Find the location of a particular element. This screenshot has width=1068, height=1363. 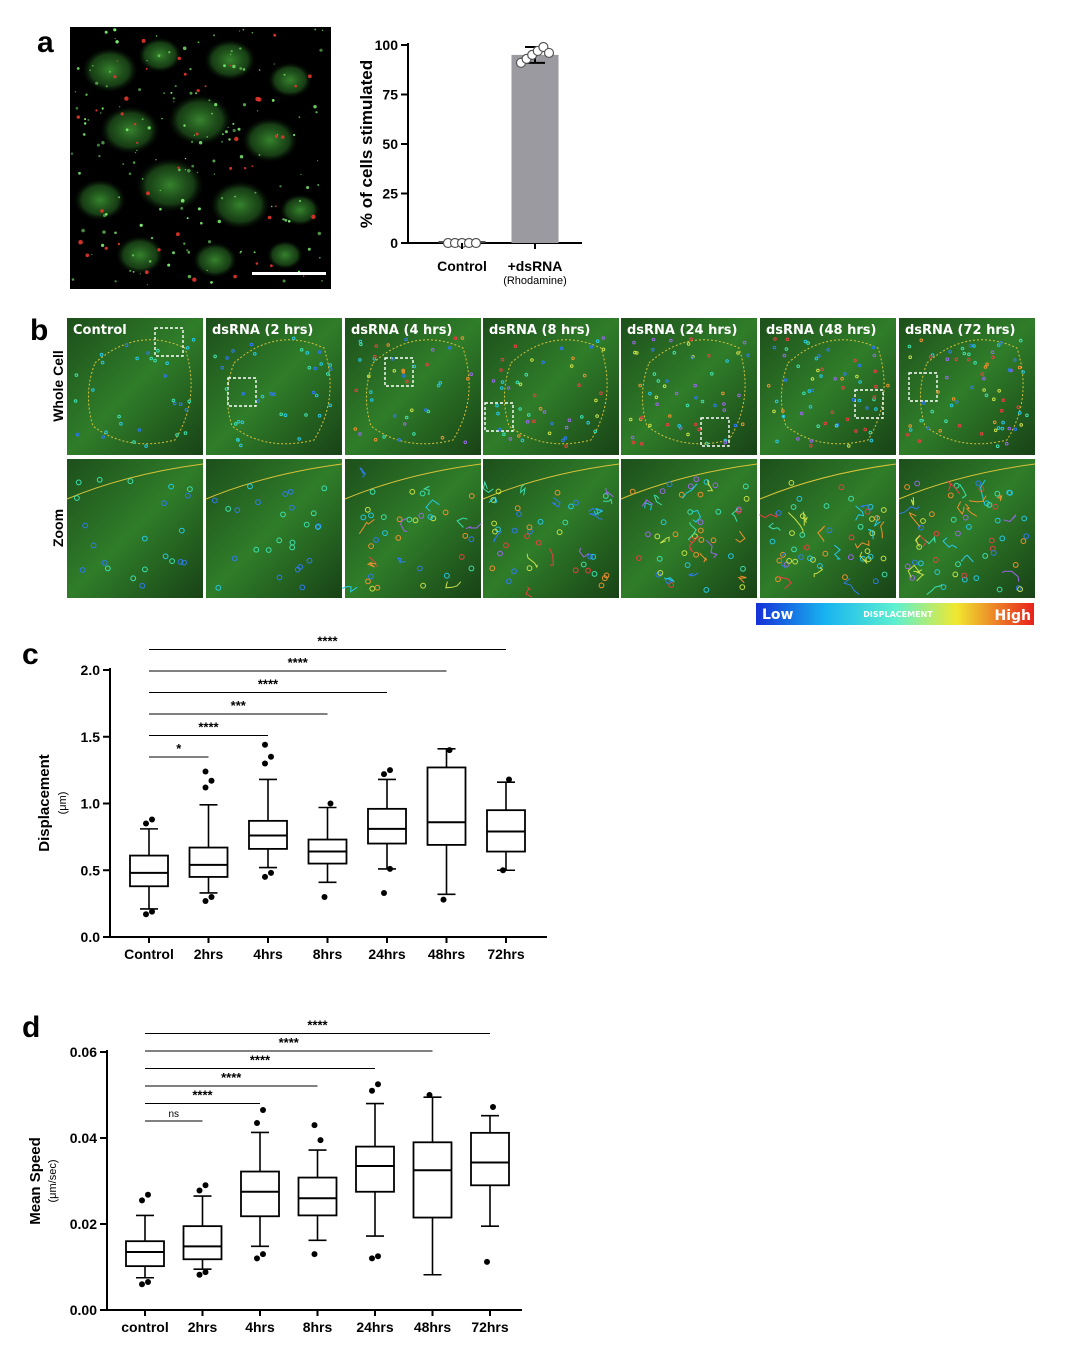

panel-letter-c: c is located at coordinates (30, 654).